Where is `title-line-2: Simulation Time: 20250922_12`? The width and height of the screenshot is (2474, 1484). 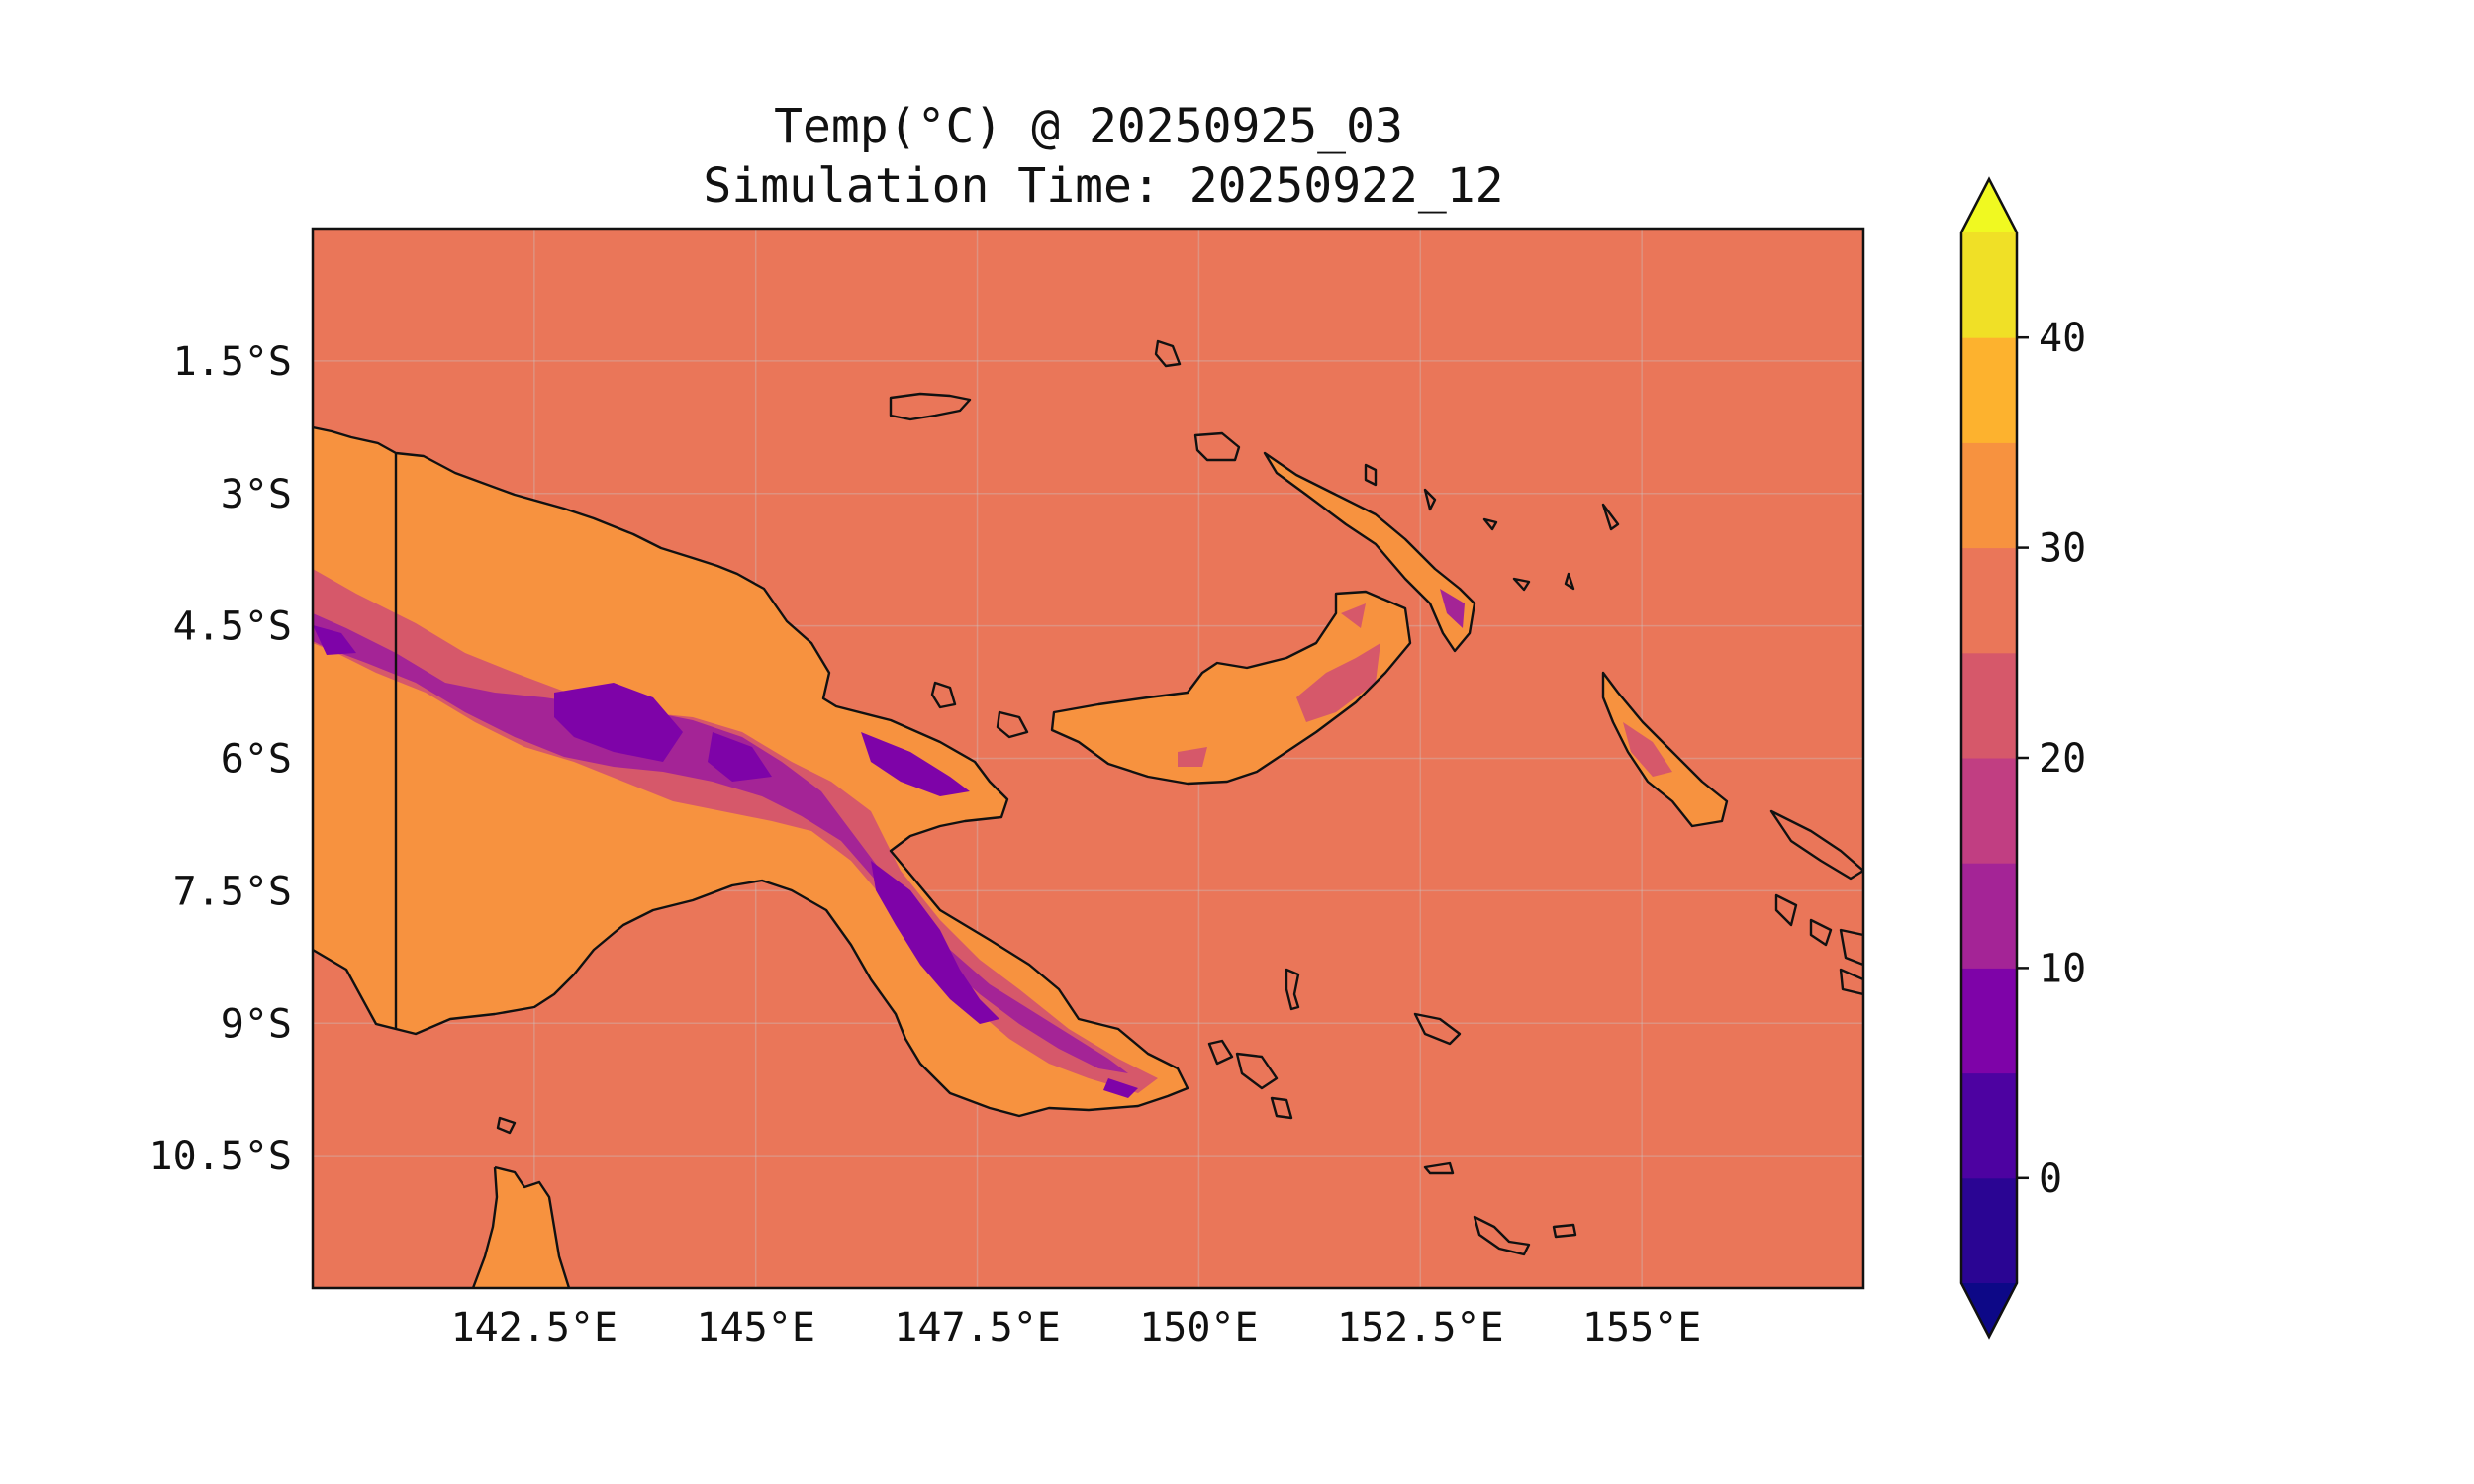 title-line-2: Simulation Time: 20250922_12 is located at coordinates (1103, 186).